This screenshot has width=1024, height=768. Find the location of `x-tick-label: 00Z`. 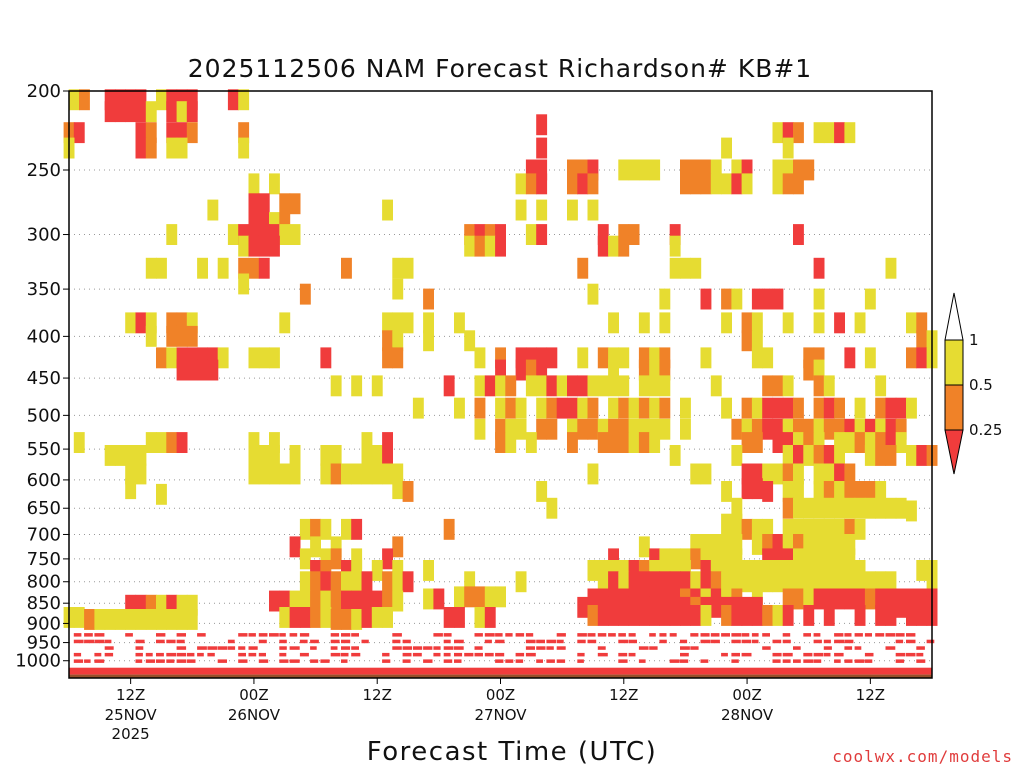

x-tick-label: 00Z is located at coordinates (746, 695).